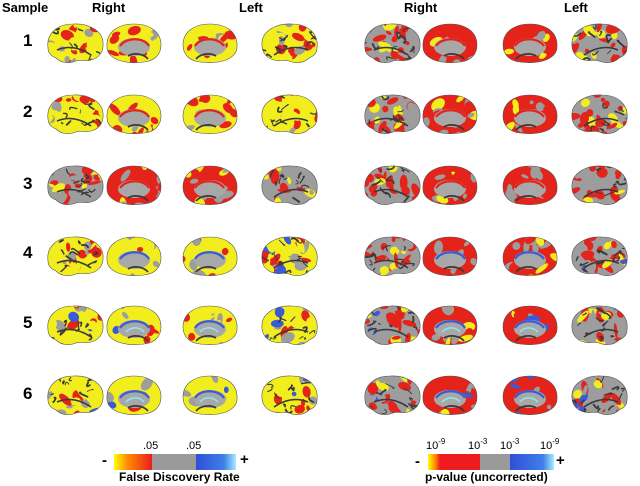 The width and height of the screenshot is (640, 486). I want to click on pvalue-left-header: Left, so click(576, 7).